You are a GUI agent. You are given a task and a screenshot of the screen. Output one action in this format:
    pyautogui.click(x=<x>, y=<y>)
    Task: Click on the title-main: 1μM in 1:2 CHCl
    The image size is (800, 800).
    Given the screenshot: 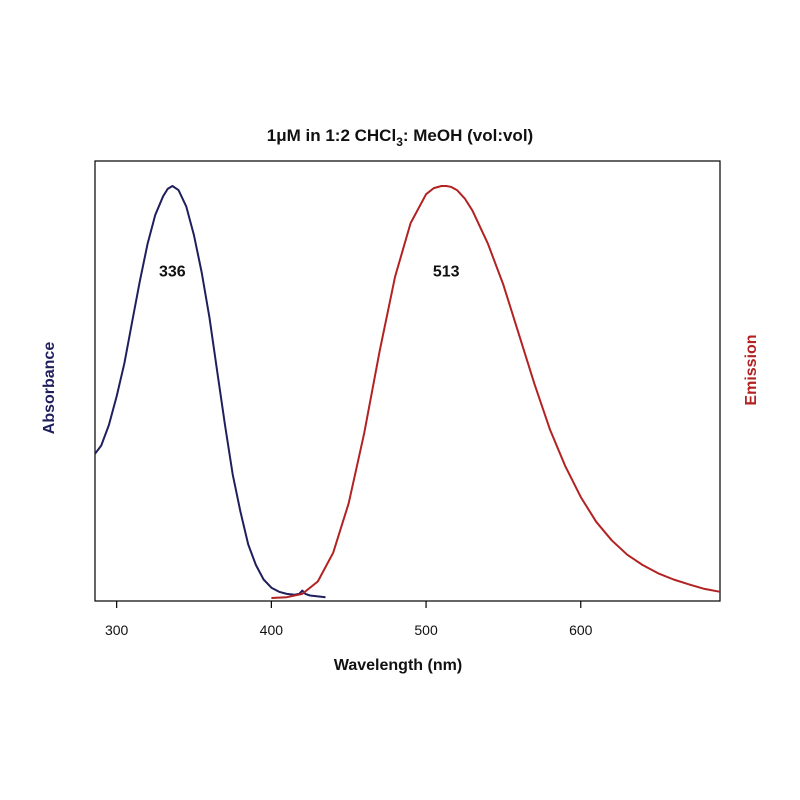 What is the action you would take?
    pyautogui.click(x=331, y=135)
    